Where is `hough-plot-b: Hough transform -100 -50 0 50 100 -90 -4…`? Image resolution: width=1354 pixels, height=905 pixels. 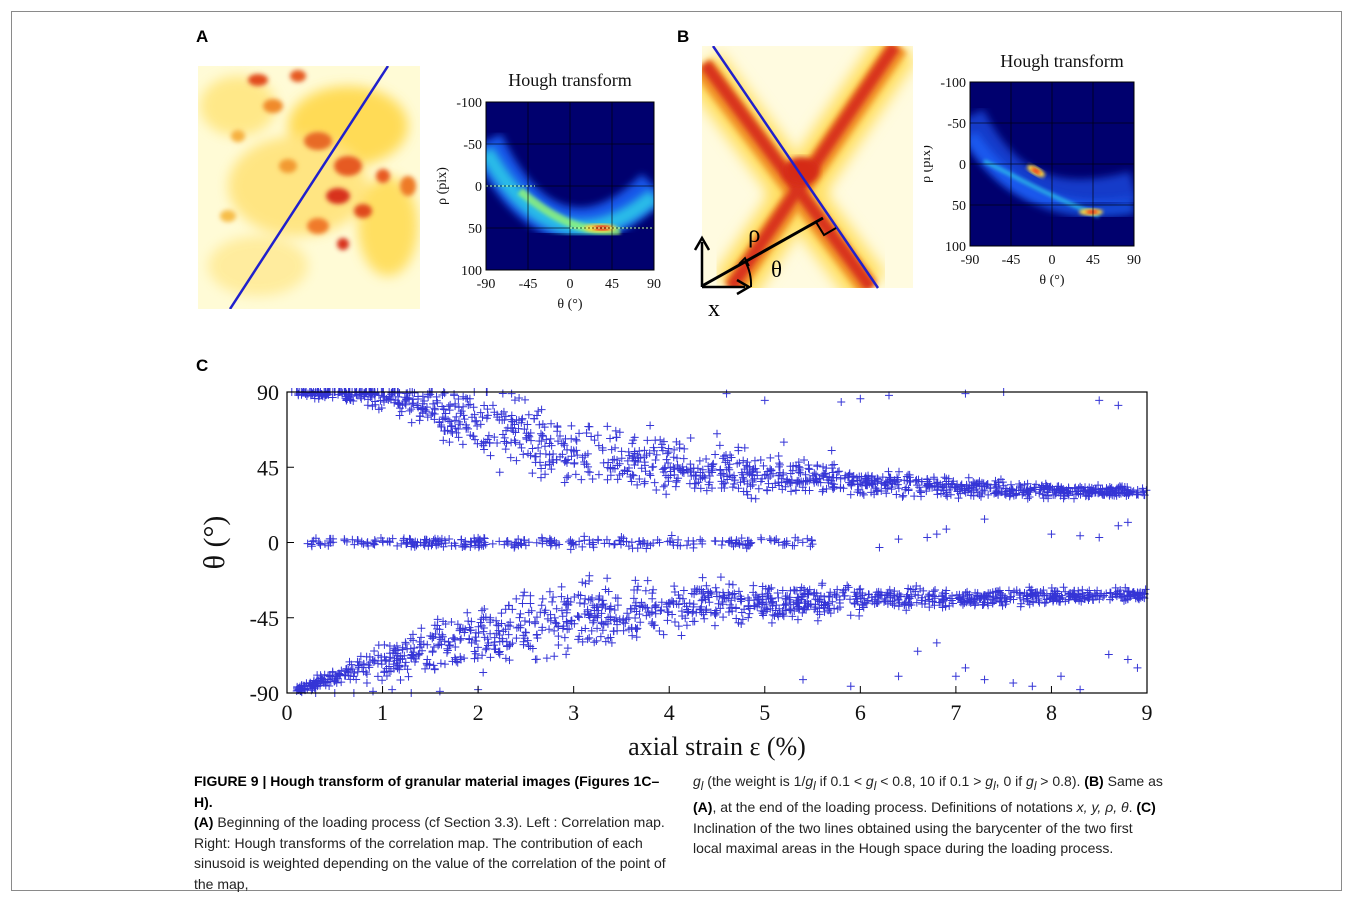
hough-plot-b: Hough transform -100 -50 0 50 100 -90 -4… is located at coordinates (1032, 169).